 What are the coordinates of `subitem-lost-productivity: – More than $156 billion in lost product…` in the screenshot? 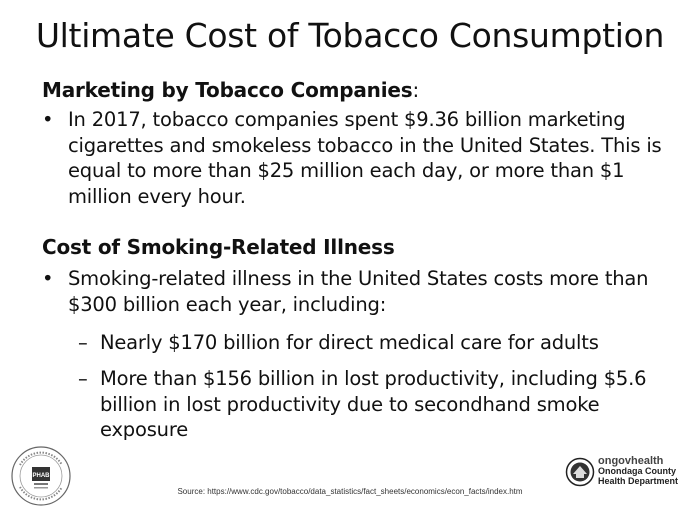 It's located at (383, 404).